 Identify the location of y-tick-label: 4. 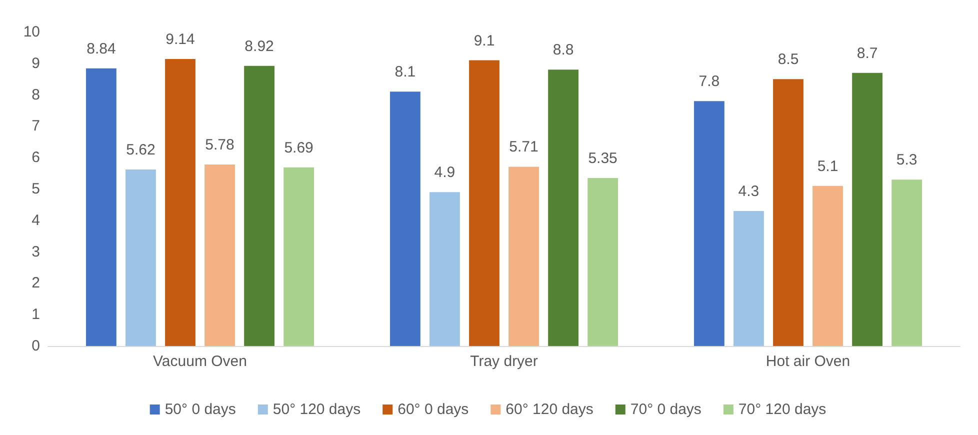
(36, 220).